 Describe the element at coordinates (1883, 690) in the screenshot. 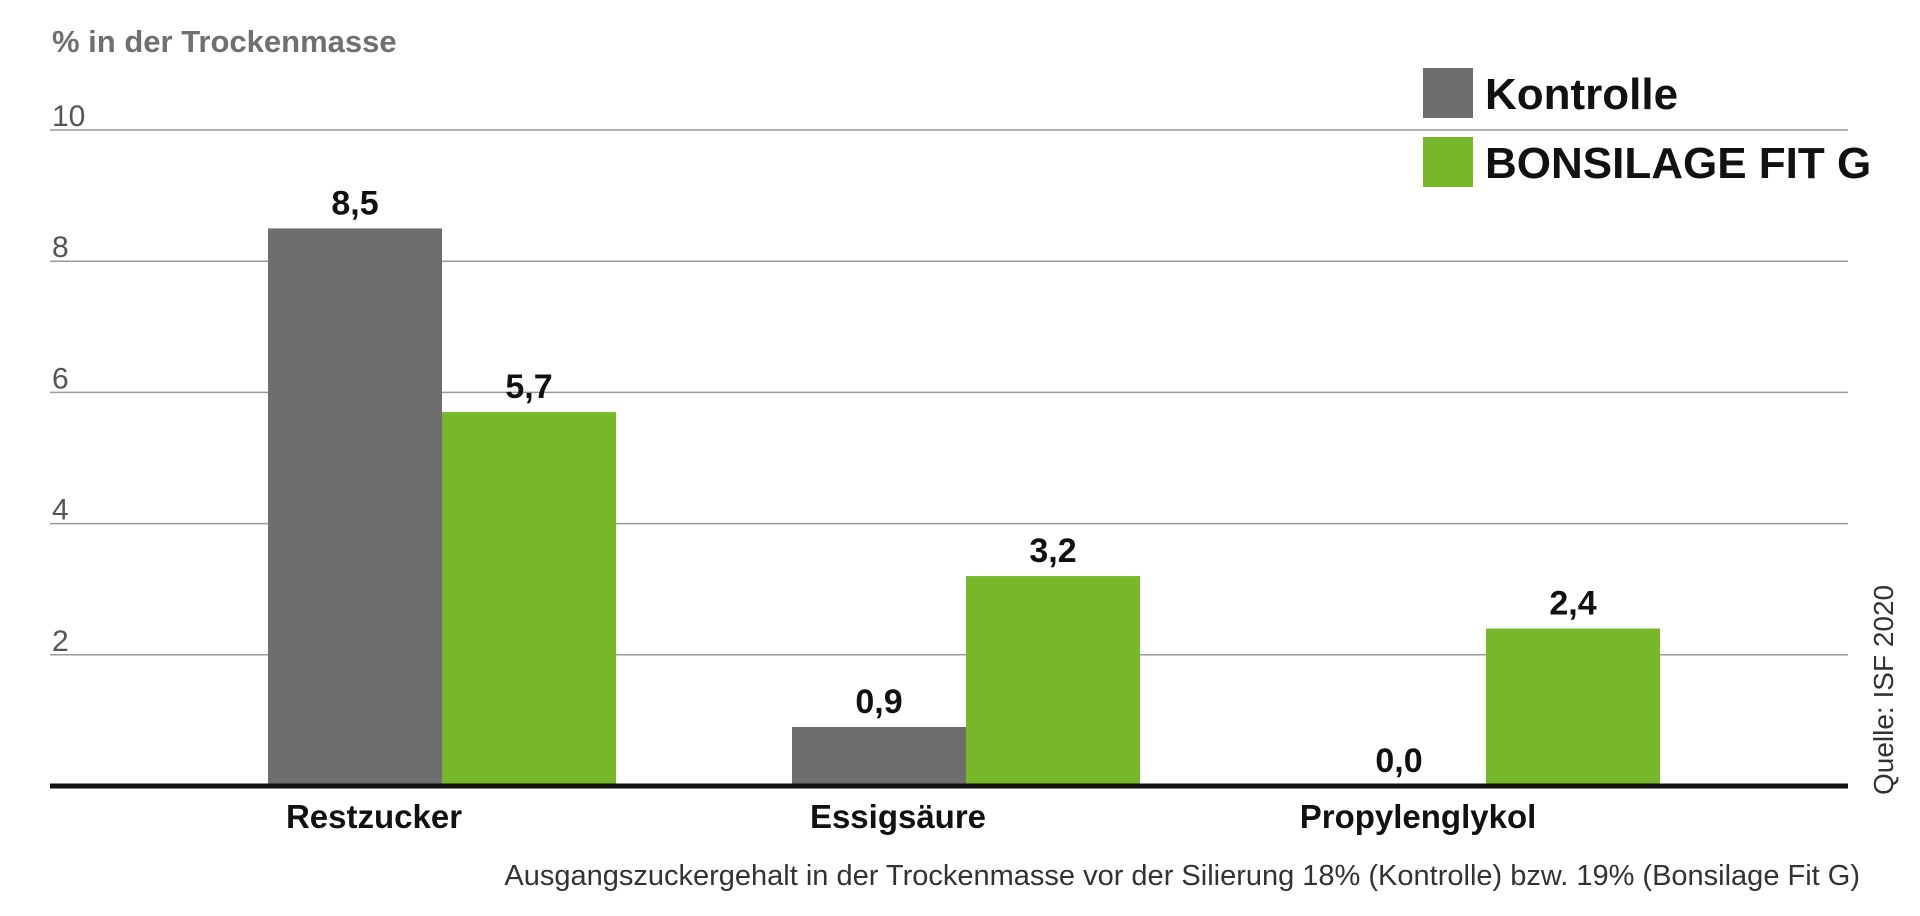

I see `source-label: Quelle: ISF 2020` at that location.